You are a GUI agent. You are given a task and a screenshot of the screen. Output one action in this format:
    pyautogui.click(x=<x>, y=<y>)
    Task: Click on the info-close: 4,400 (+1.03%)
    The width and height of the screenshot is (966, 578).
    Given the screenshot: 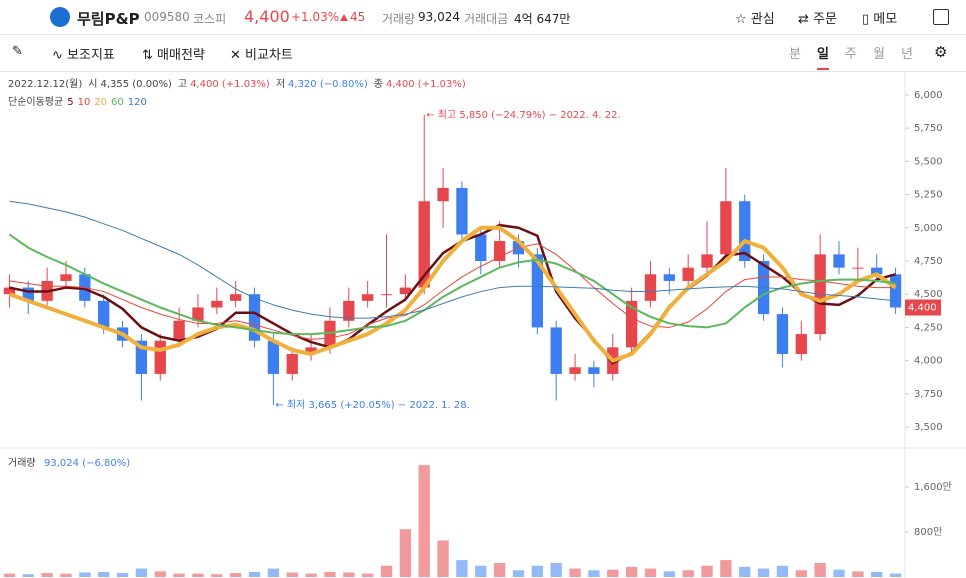 What is the action you would take?
    pyautogui.click(x=426, y=84)
    